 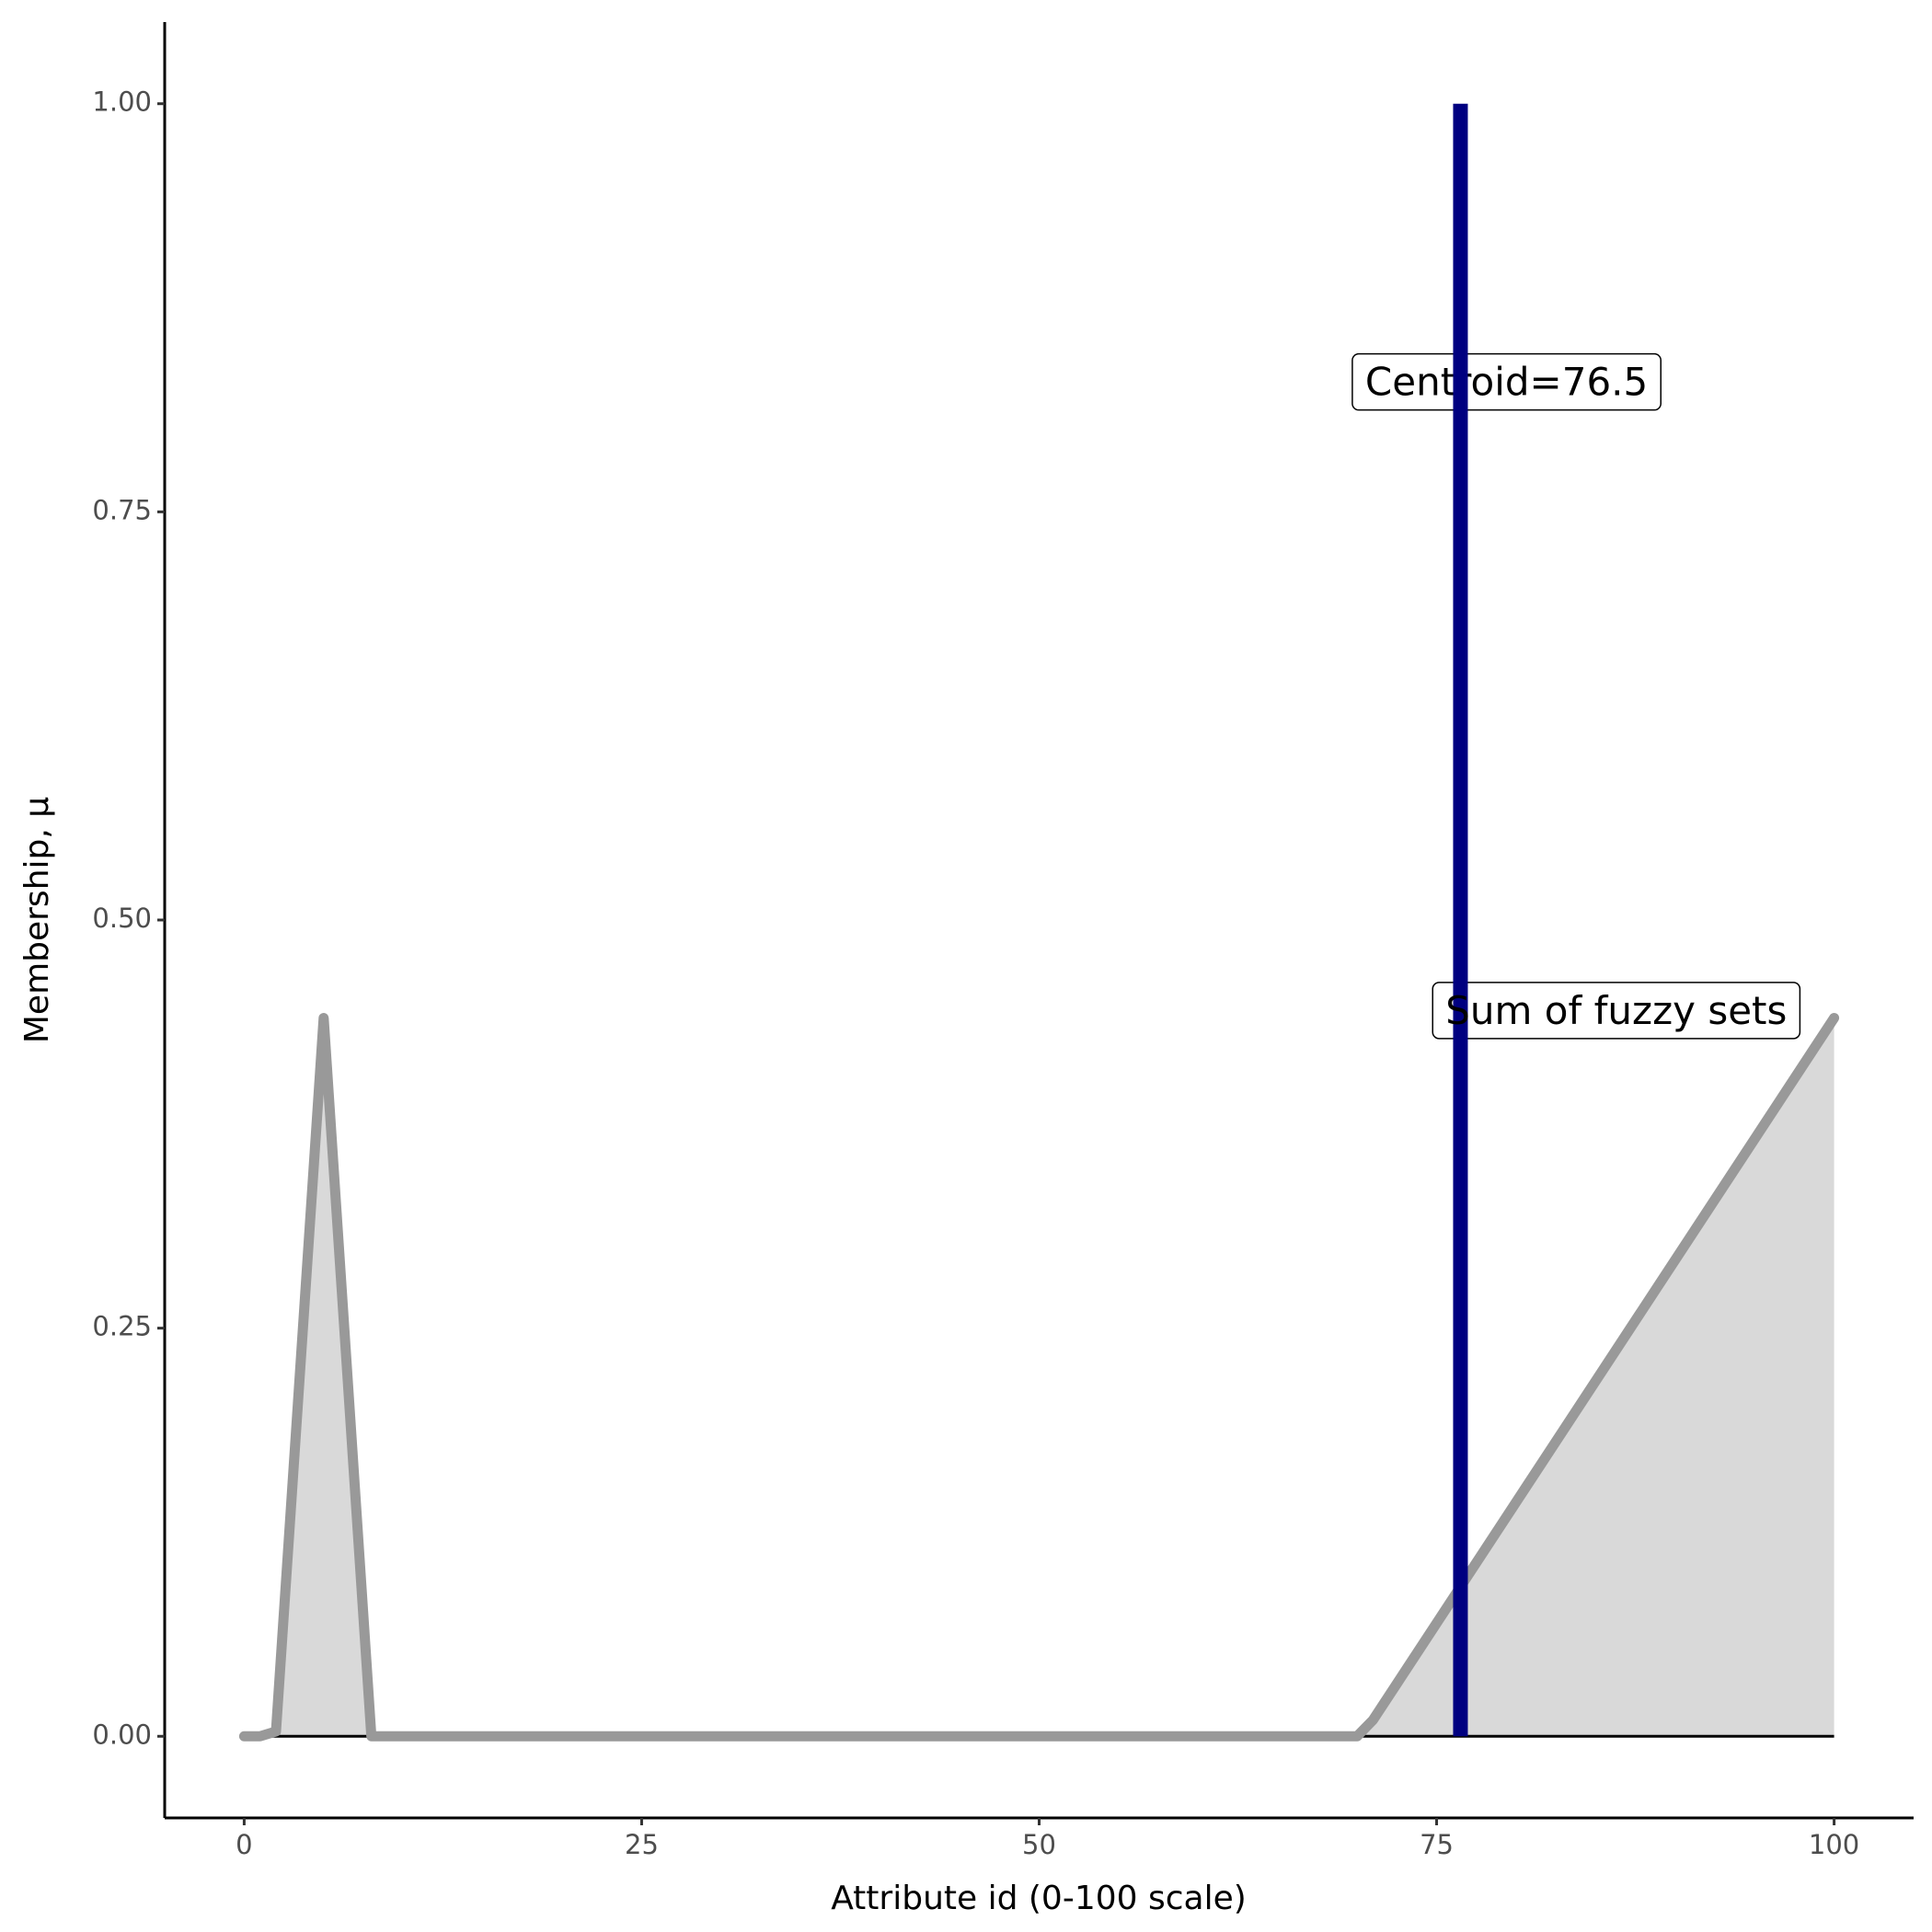 I want to click on x-tick-label: 0, so click(x=244, y=1844).